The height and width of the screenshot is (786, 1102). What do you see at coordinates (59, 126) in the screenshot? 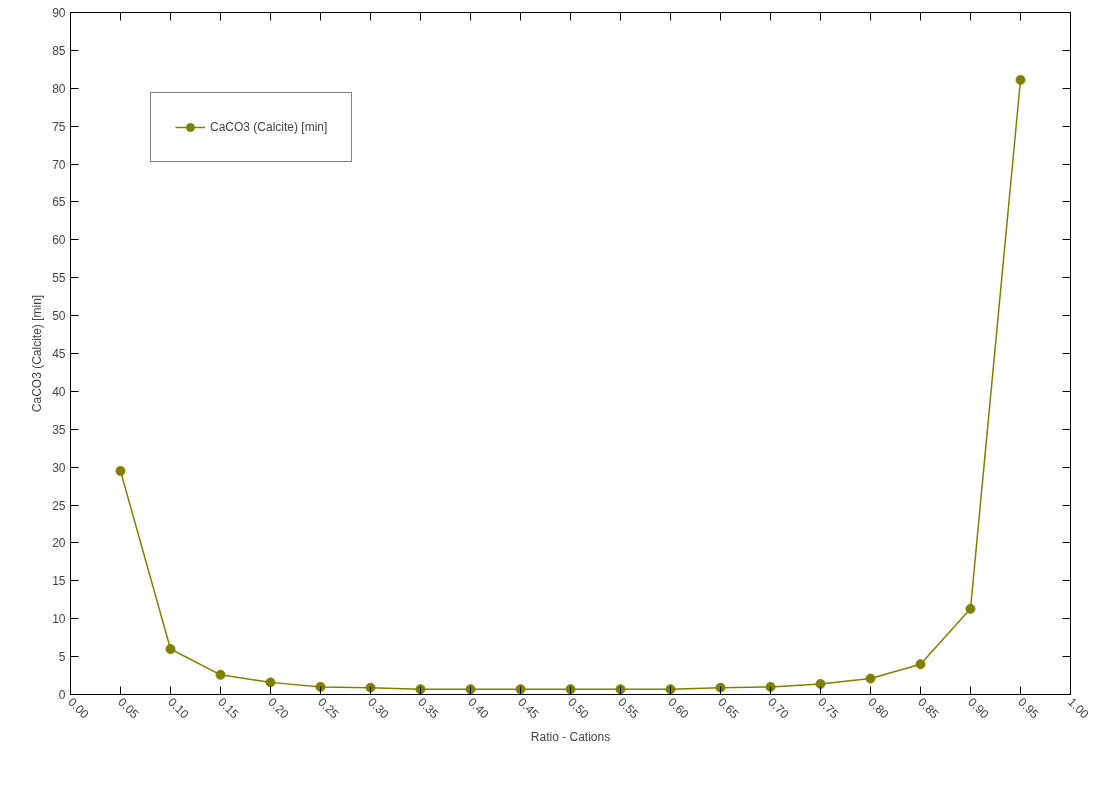
I see `y-tick-label: 75` at bounding box center [59, 126].